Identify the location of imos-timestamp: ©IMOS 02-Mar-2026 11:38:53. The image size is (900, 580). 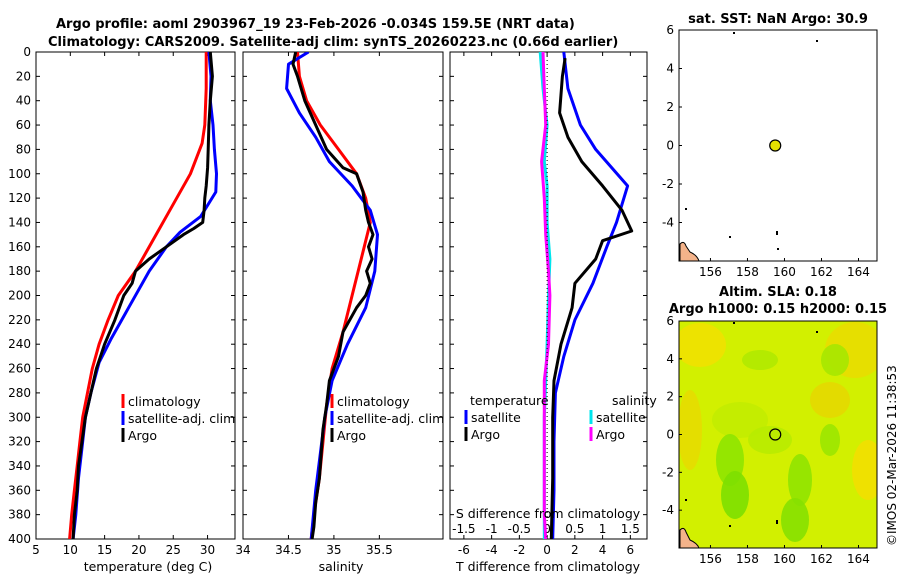
(892, 455).